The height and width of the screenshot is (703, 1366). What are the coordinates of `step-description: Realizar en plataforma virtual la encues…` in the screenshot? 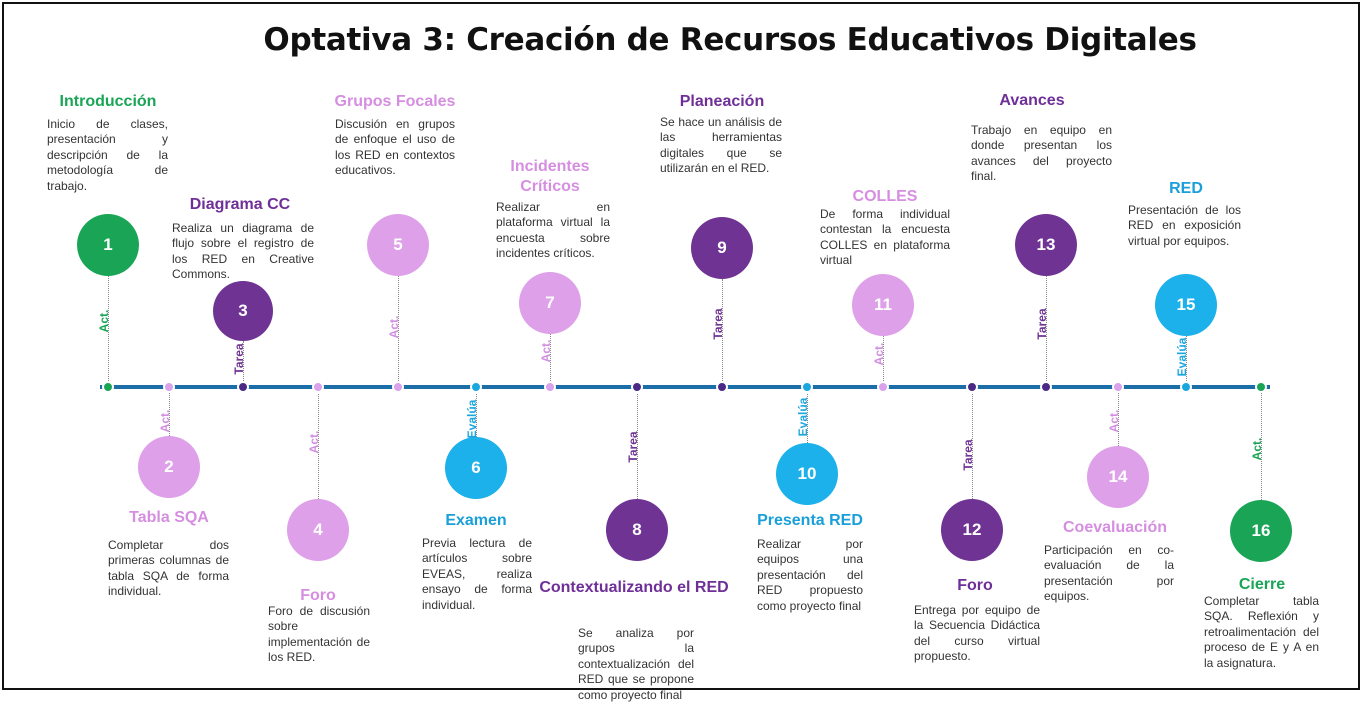 It's located at (553, 230).